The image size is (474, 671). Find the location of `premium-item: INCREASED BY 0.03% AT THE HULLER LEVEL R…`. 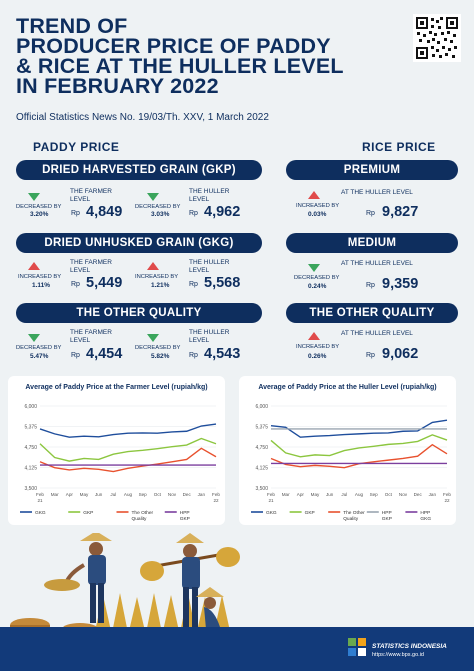

premium-item: INCREASED BY 0.03% AT THE HULLER LEVEL R… is located at coordinates (372, 206).